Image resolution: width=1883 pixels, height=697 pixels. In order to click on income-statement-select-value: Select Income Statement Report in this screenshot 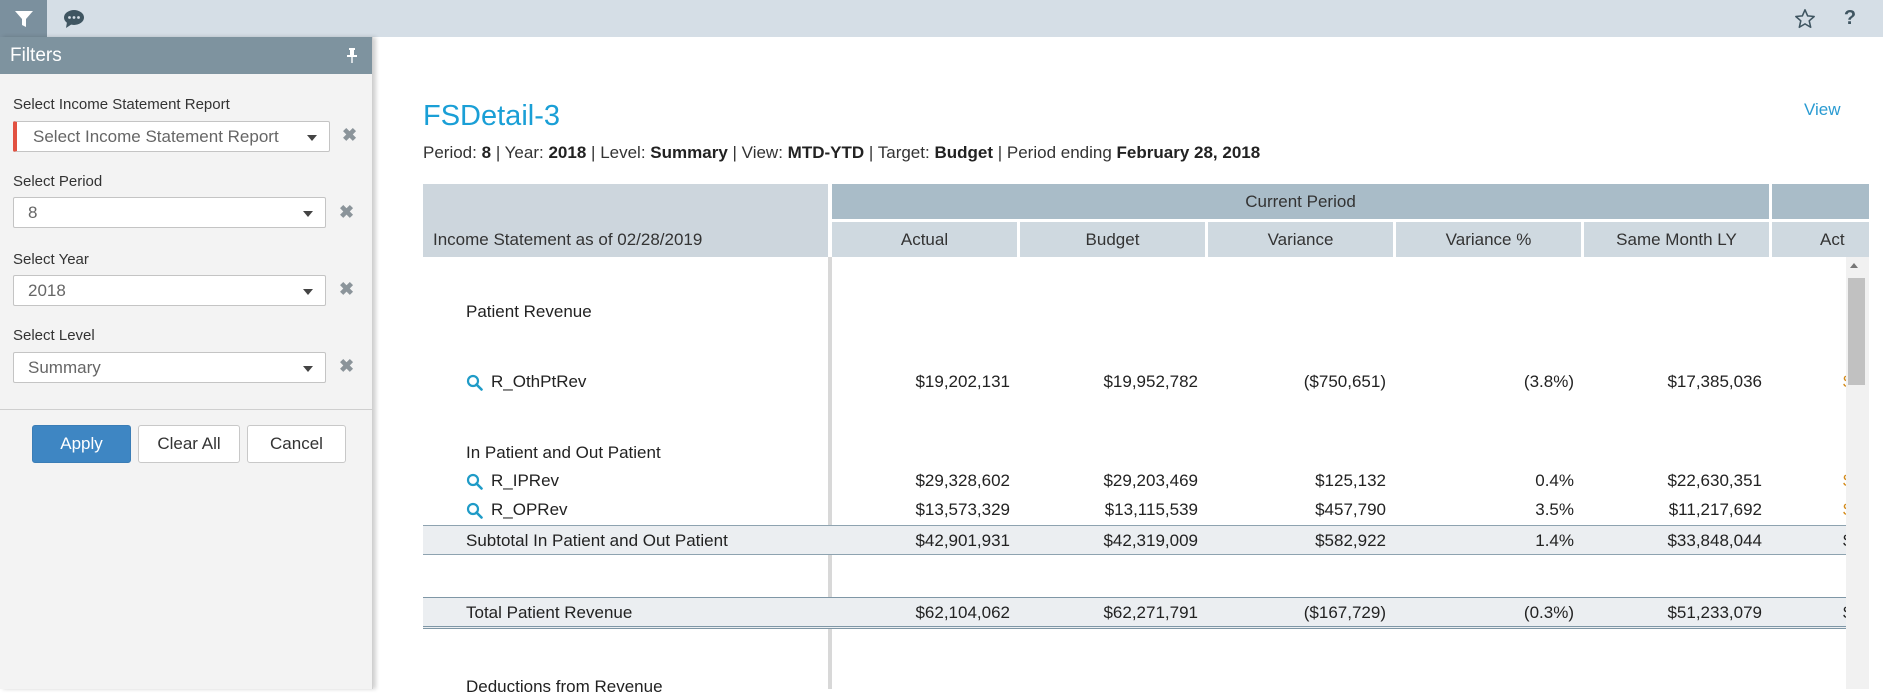, I will do `click(156, 136)`.